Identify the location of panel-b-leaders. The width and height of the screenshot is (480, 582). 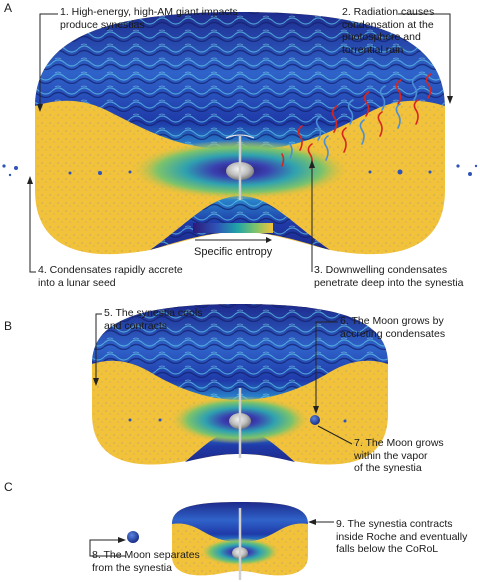
(223, 379).